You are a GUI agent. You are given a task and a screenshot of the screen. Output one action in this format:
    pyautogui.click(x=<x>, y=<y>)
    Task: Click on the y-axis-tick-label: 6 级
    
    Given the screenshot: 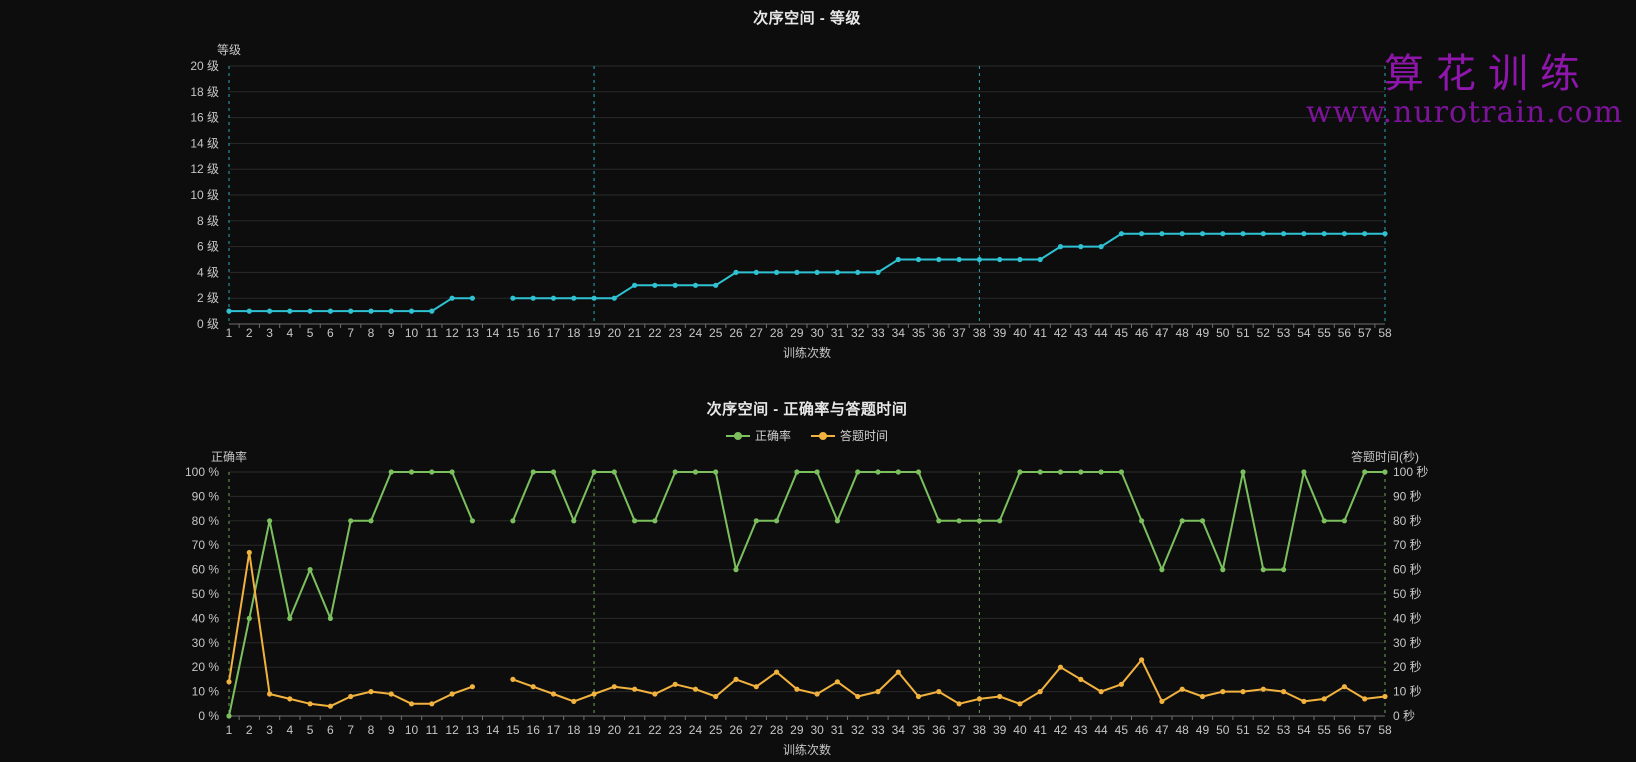 What is the action you would take?
    pyautogui.click(x=208, y=247)
    